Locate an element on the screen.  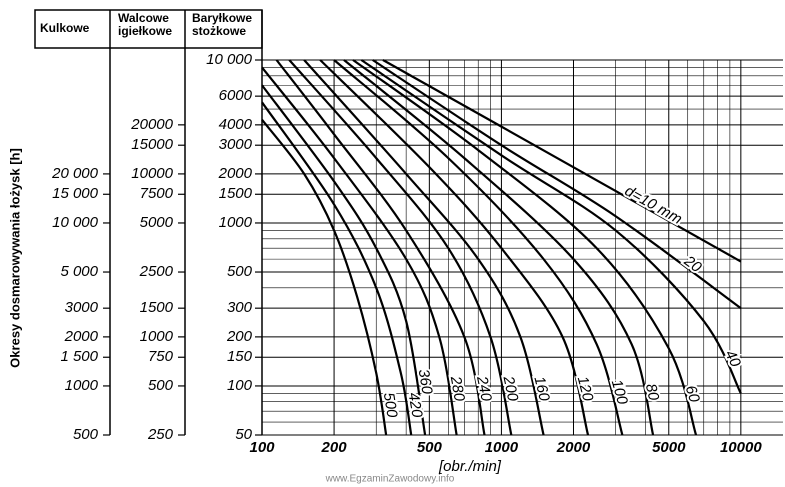
y-tick-label: 5000 is located at coordinates (157, 222).